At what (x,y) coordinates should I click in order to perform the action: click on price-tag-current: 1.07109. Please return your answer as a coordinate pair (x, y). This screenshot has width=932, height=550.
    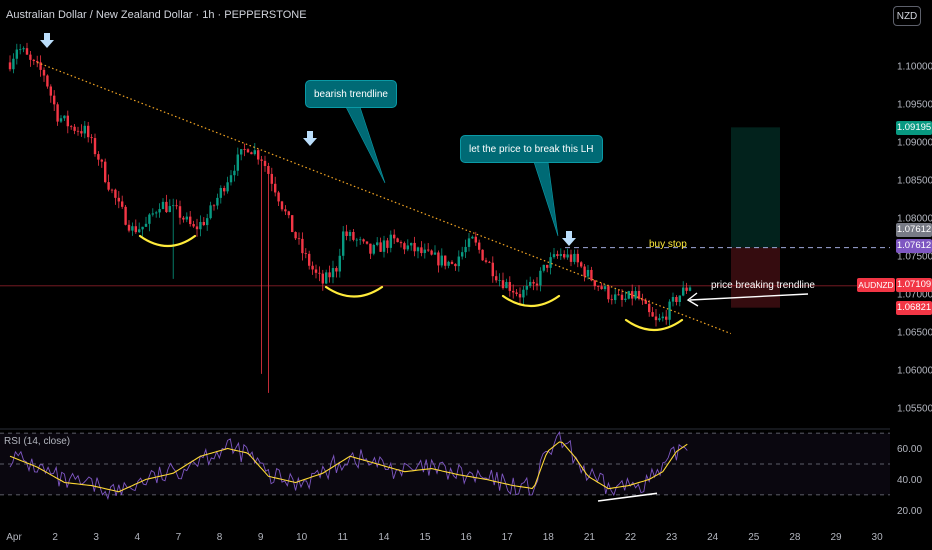
    Looking at the image, I should click on (914, 285).